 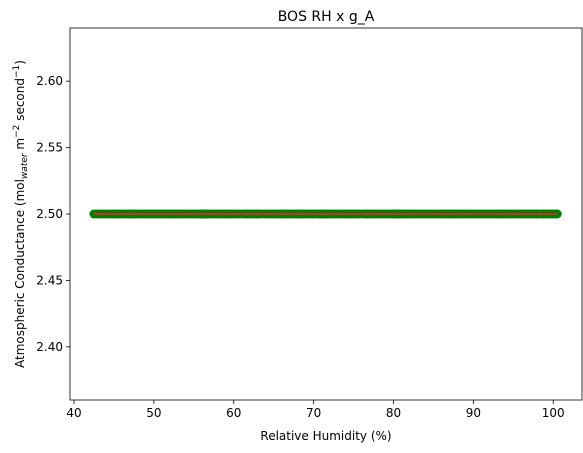 What do you see at coordinates (326, 17) in the screenshot?
I see `chart-title: BOS RH x g_A` at bounding box center [326, 17].